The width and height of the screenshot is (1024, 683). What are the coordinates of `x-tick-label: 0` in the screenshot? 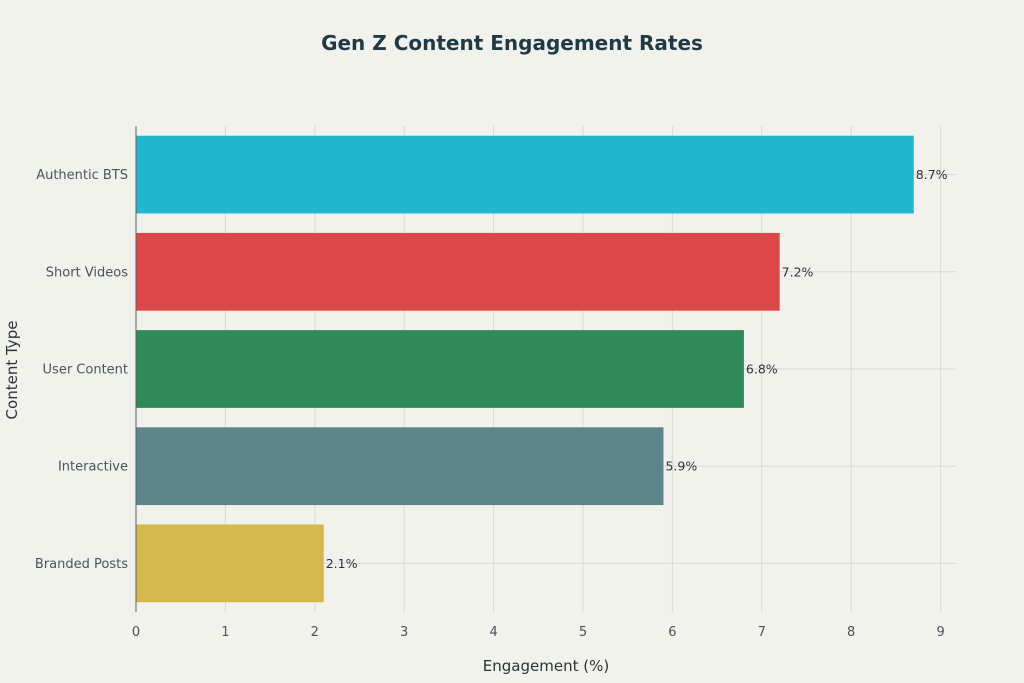 It's located at (136, 632).